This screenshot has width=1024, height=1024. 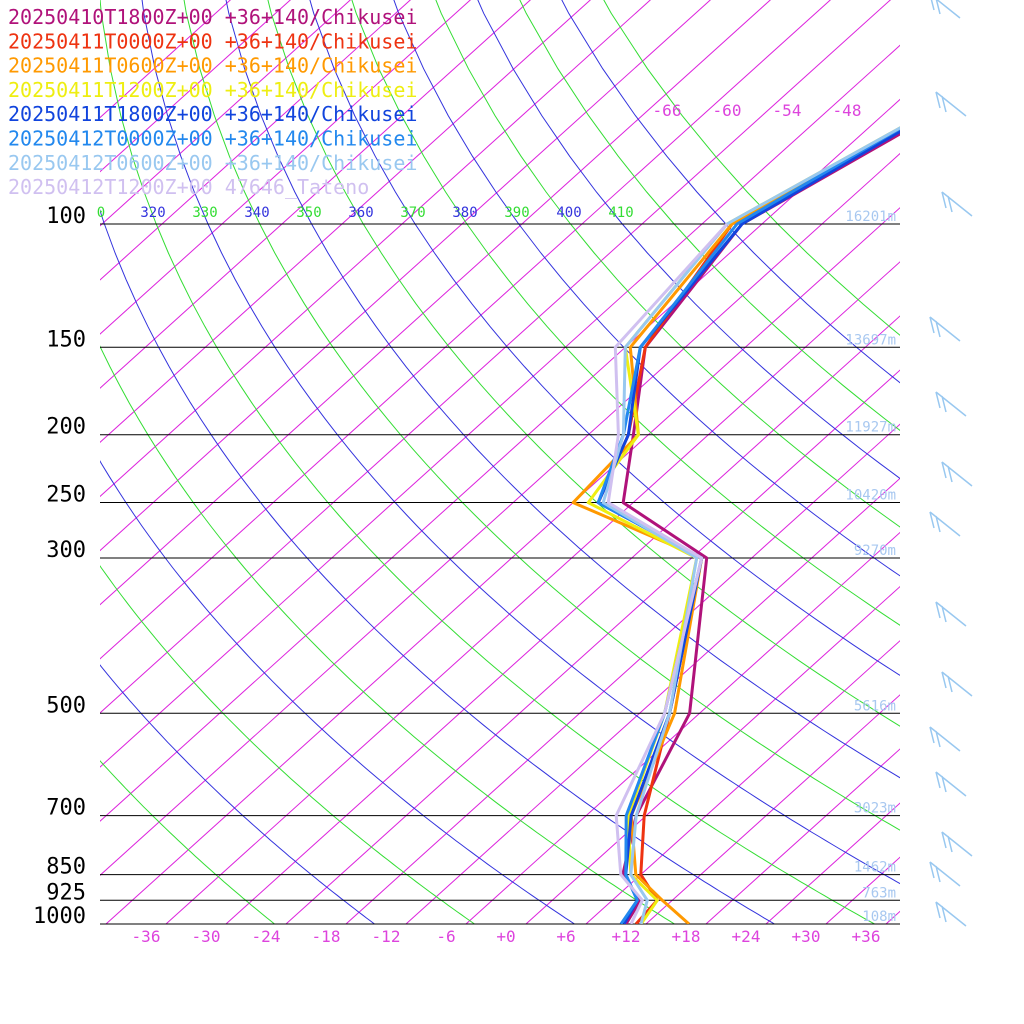 What do you see at coordinates (212, 41) in the screenshot?
I see `legend-entry: 20250411T0000Z+00 +36+140/Chikusei` at bounding box center [212, 41].